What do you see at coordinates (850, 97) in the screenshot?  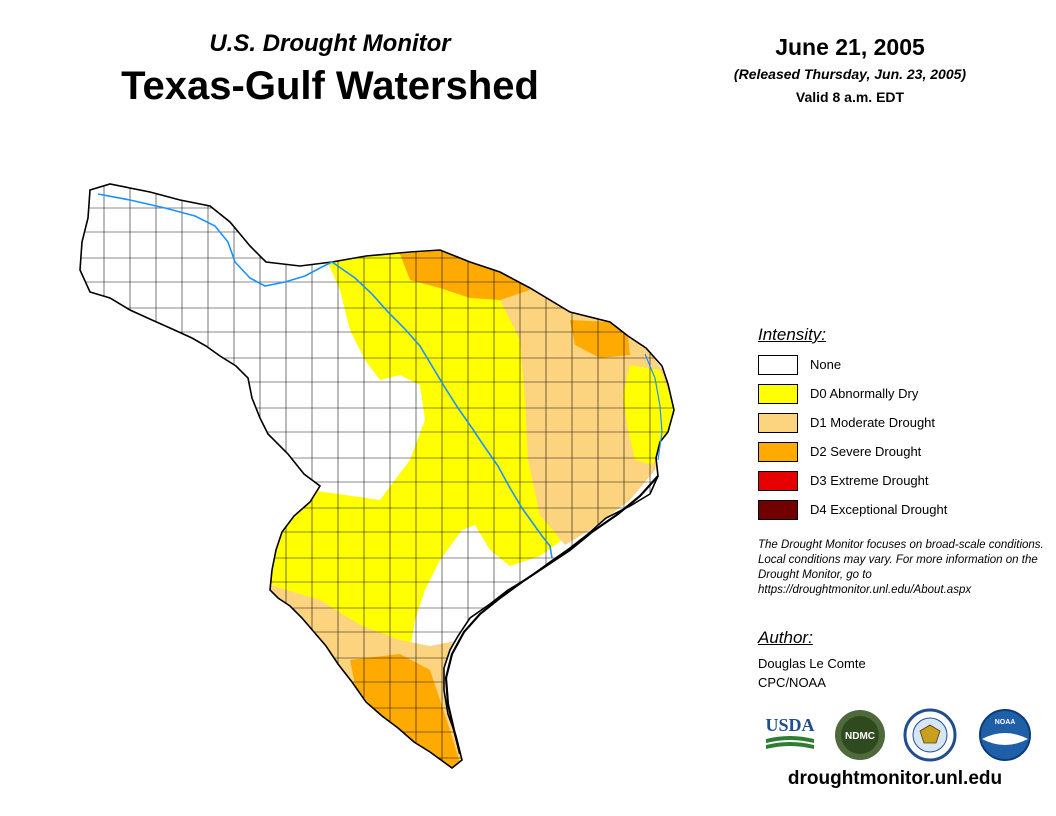 I see `valid-time: Valid 8 a.m. EDT` at bounding box center [850, 97].